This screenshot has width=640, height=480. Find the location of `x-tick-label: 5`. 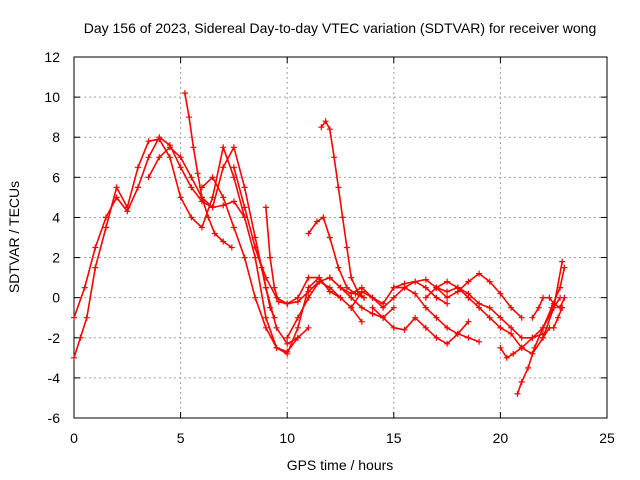

x-tick-label: 5 is located at coordinates (181, 438).